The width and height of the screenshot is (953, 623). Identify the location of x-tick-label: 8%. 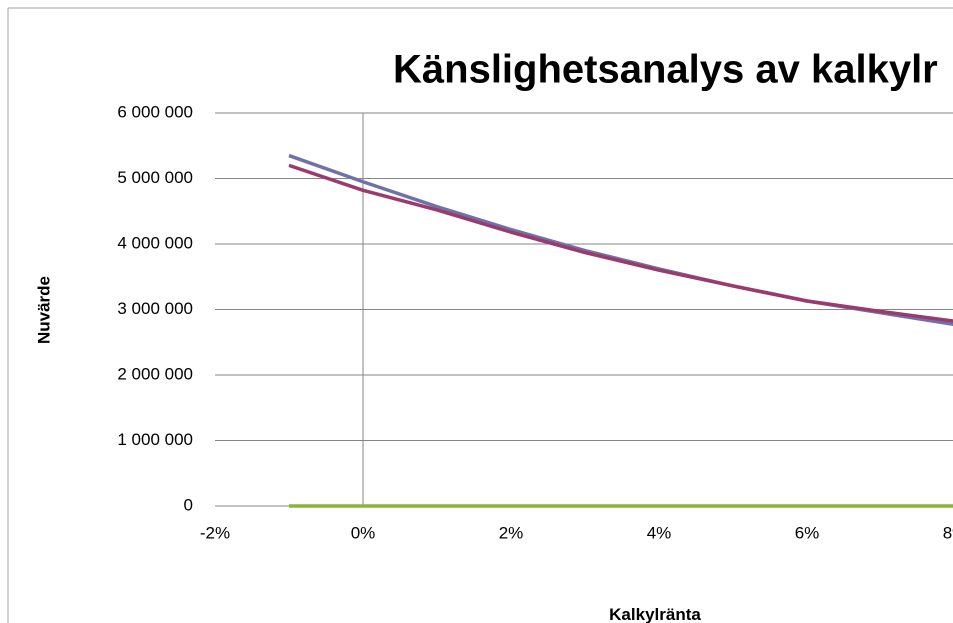
(948, 532).